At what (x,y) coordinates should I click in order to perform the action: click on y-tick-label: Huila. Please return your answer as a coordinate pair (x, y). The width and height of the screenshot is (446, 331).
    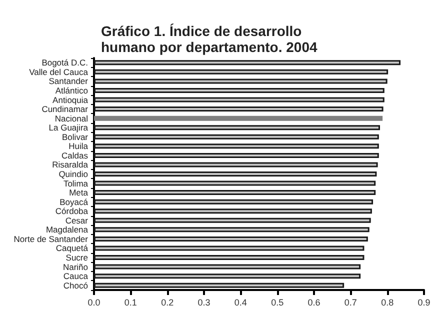
    Looking at the image, I should click on (78, 146).